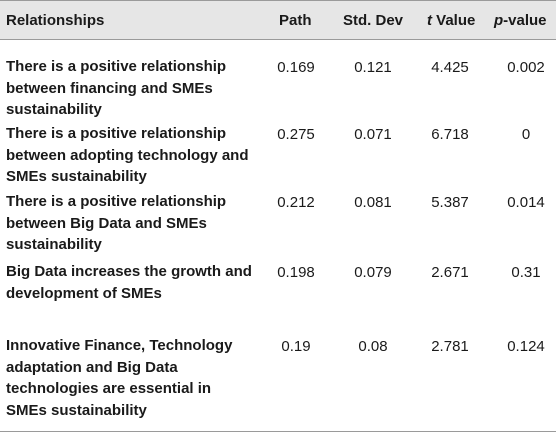 This screenshot has width=556, height=435. What do you see at coordinates (296, 346) in the screenshot?
I see `path-cell: 0.19` at bounding box center [296, 346].